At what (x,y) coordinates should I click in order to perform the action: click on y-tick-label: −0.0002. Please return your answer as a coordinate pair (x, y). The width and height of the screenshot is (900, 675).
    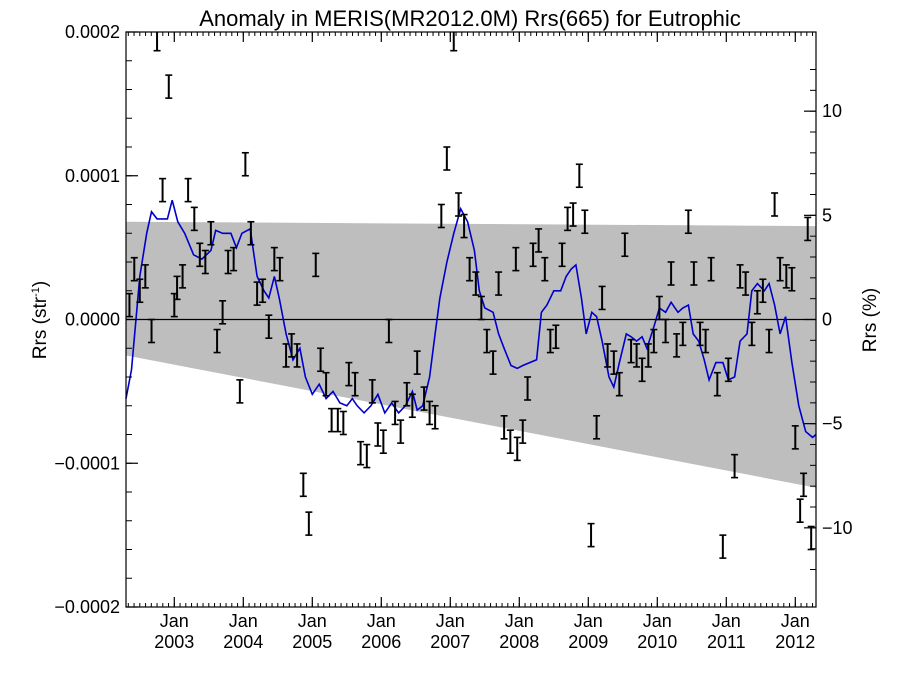
    Looking at the image, I should click on (87, 607).